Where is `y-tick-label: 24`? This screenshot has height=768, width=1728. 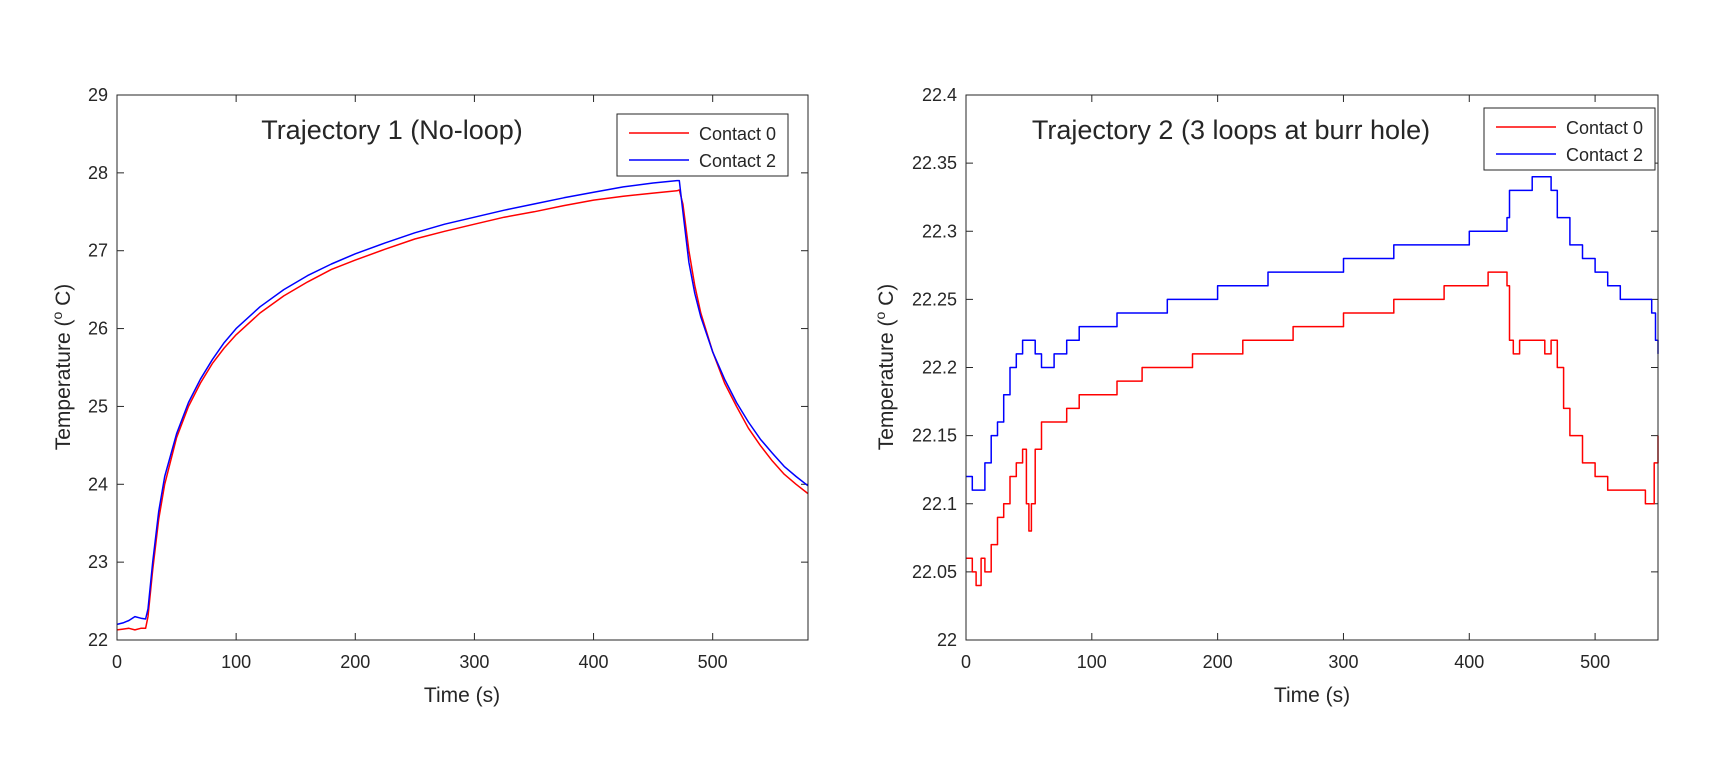
y-tick-label: 24 is located at coordinates (98, 484).